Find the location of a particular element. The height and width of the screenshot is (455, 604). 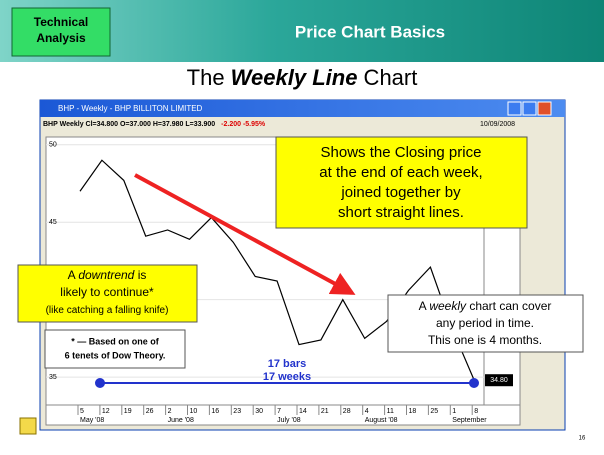

title-part: The is located at coordinates (209, 77).